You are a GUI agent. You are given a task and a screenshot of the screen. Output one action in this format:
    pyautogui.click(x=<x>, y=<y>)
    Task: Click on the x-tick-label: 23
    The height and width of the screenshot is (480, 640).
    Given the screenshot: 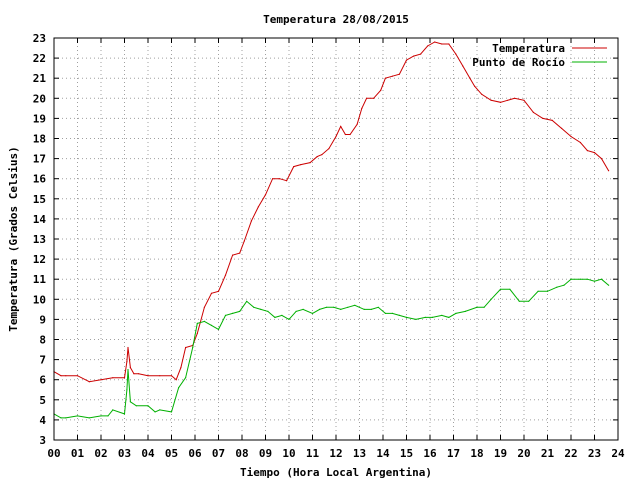 What is the action you would take?
    pyautogui.click(x=594, y=453)
    